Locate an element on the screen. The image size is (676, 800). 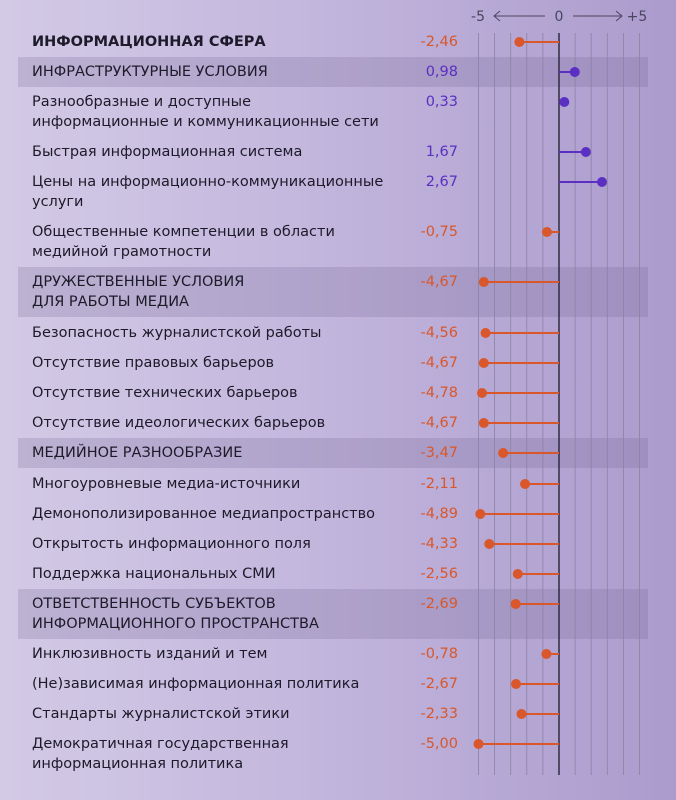
row-label: Отсутствие правовых барьеров is located at coordinates (153, 363).